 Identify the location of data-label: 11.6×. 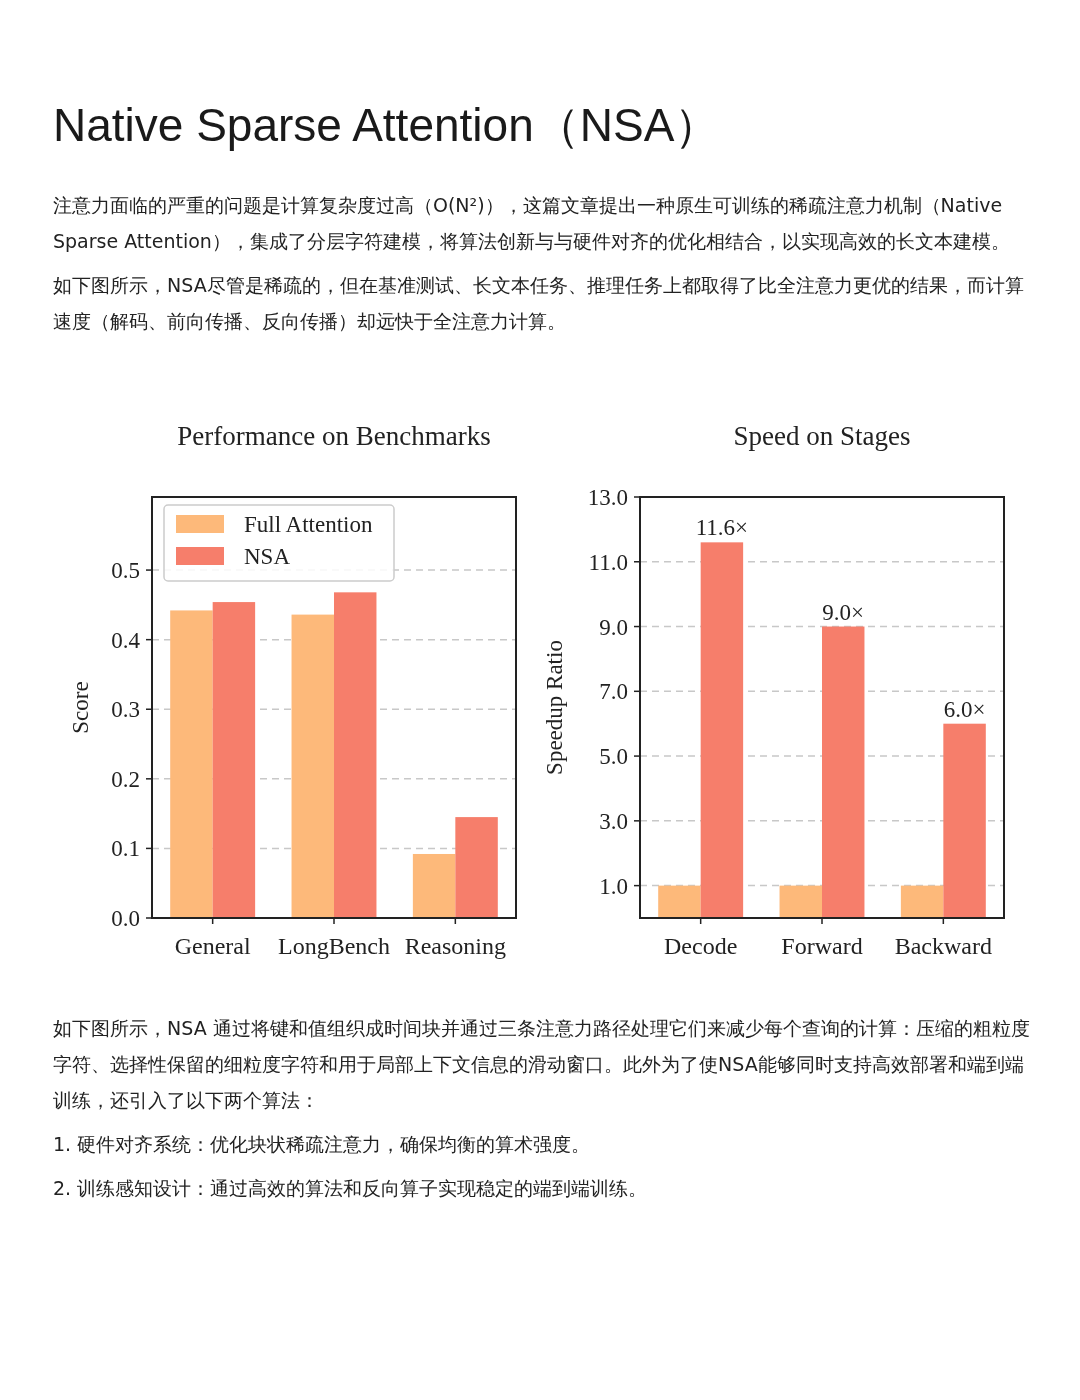
(722, 528).